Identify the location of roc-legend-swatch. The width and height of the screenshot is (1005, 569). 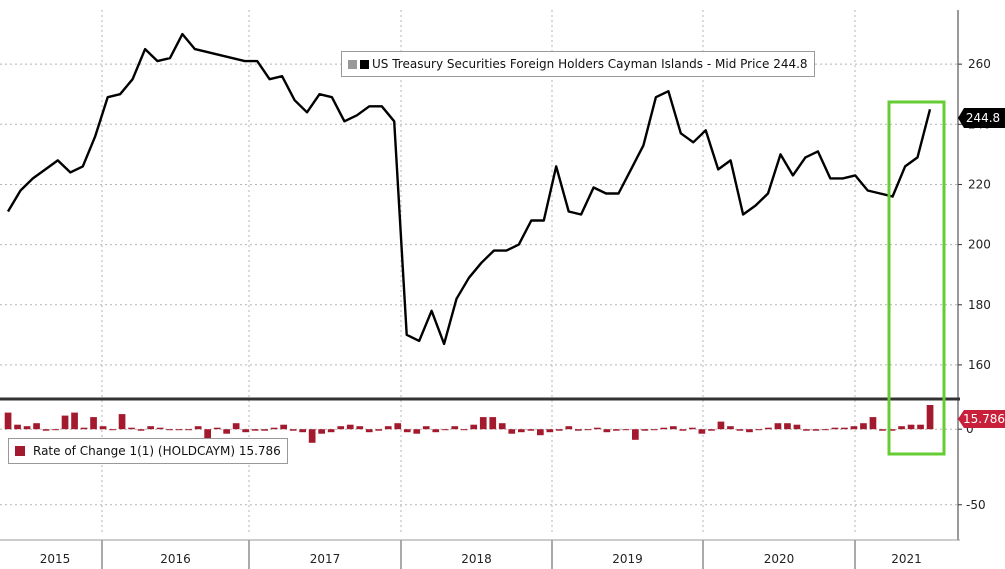
(20, 451).